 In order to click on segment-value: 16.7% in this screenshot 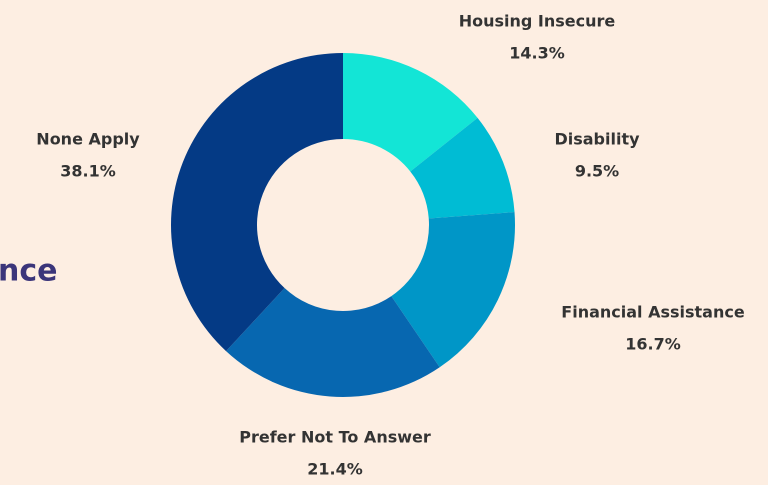, I will do `click(653, 344)`.